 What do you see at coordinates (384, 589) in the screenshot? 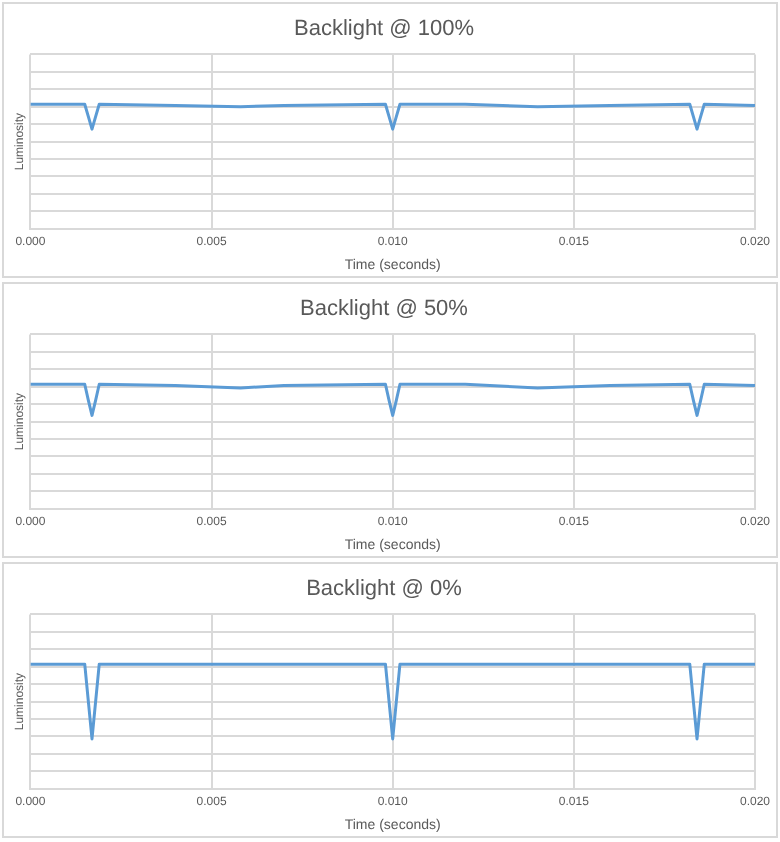
I see `chart-title: Backlight @ 0%` at bounding box center [384, 589].